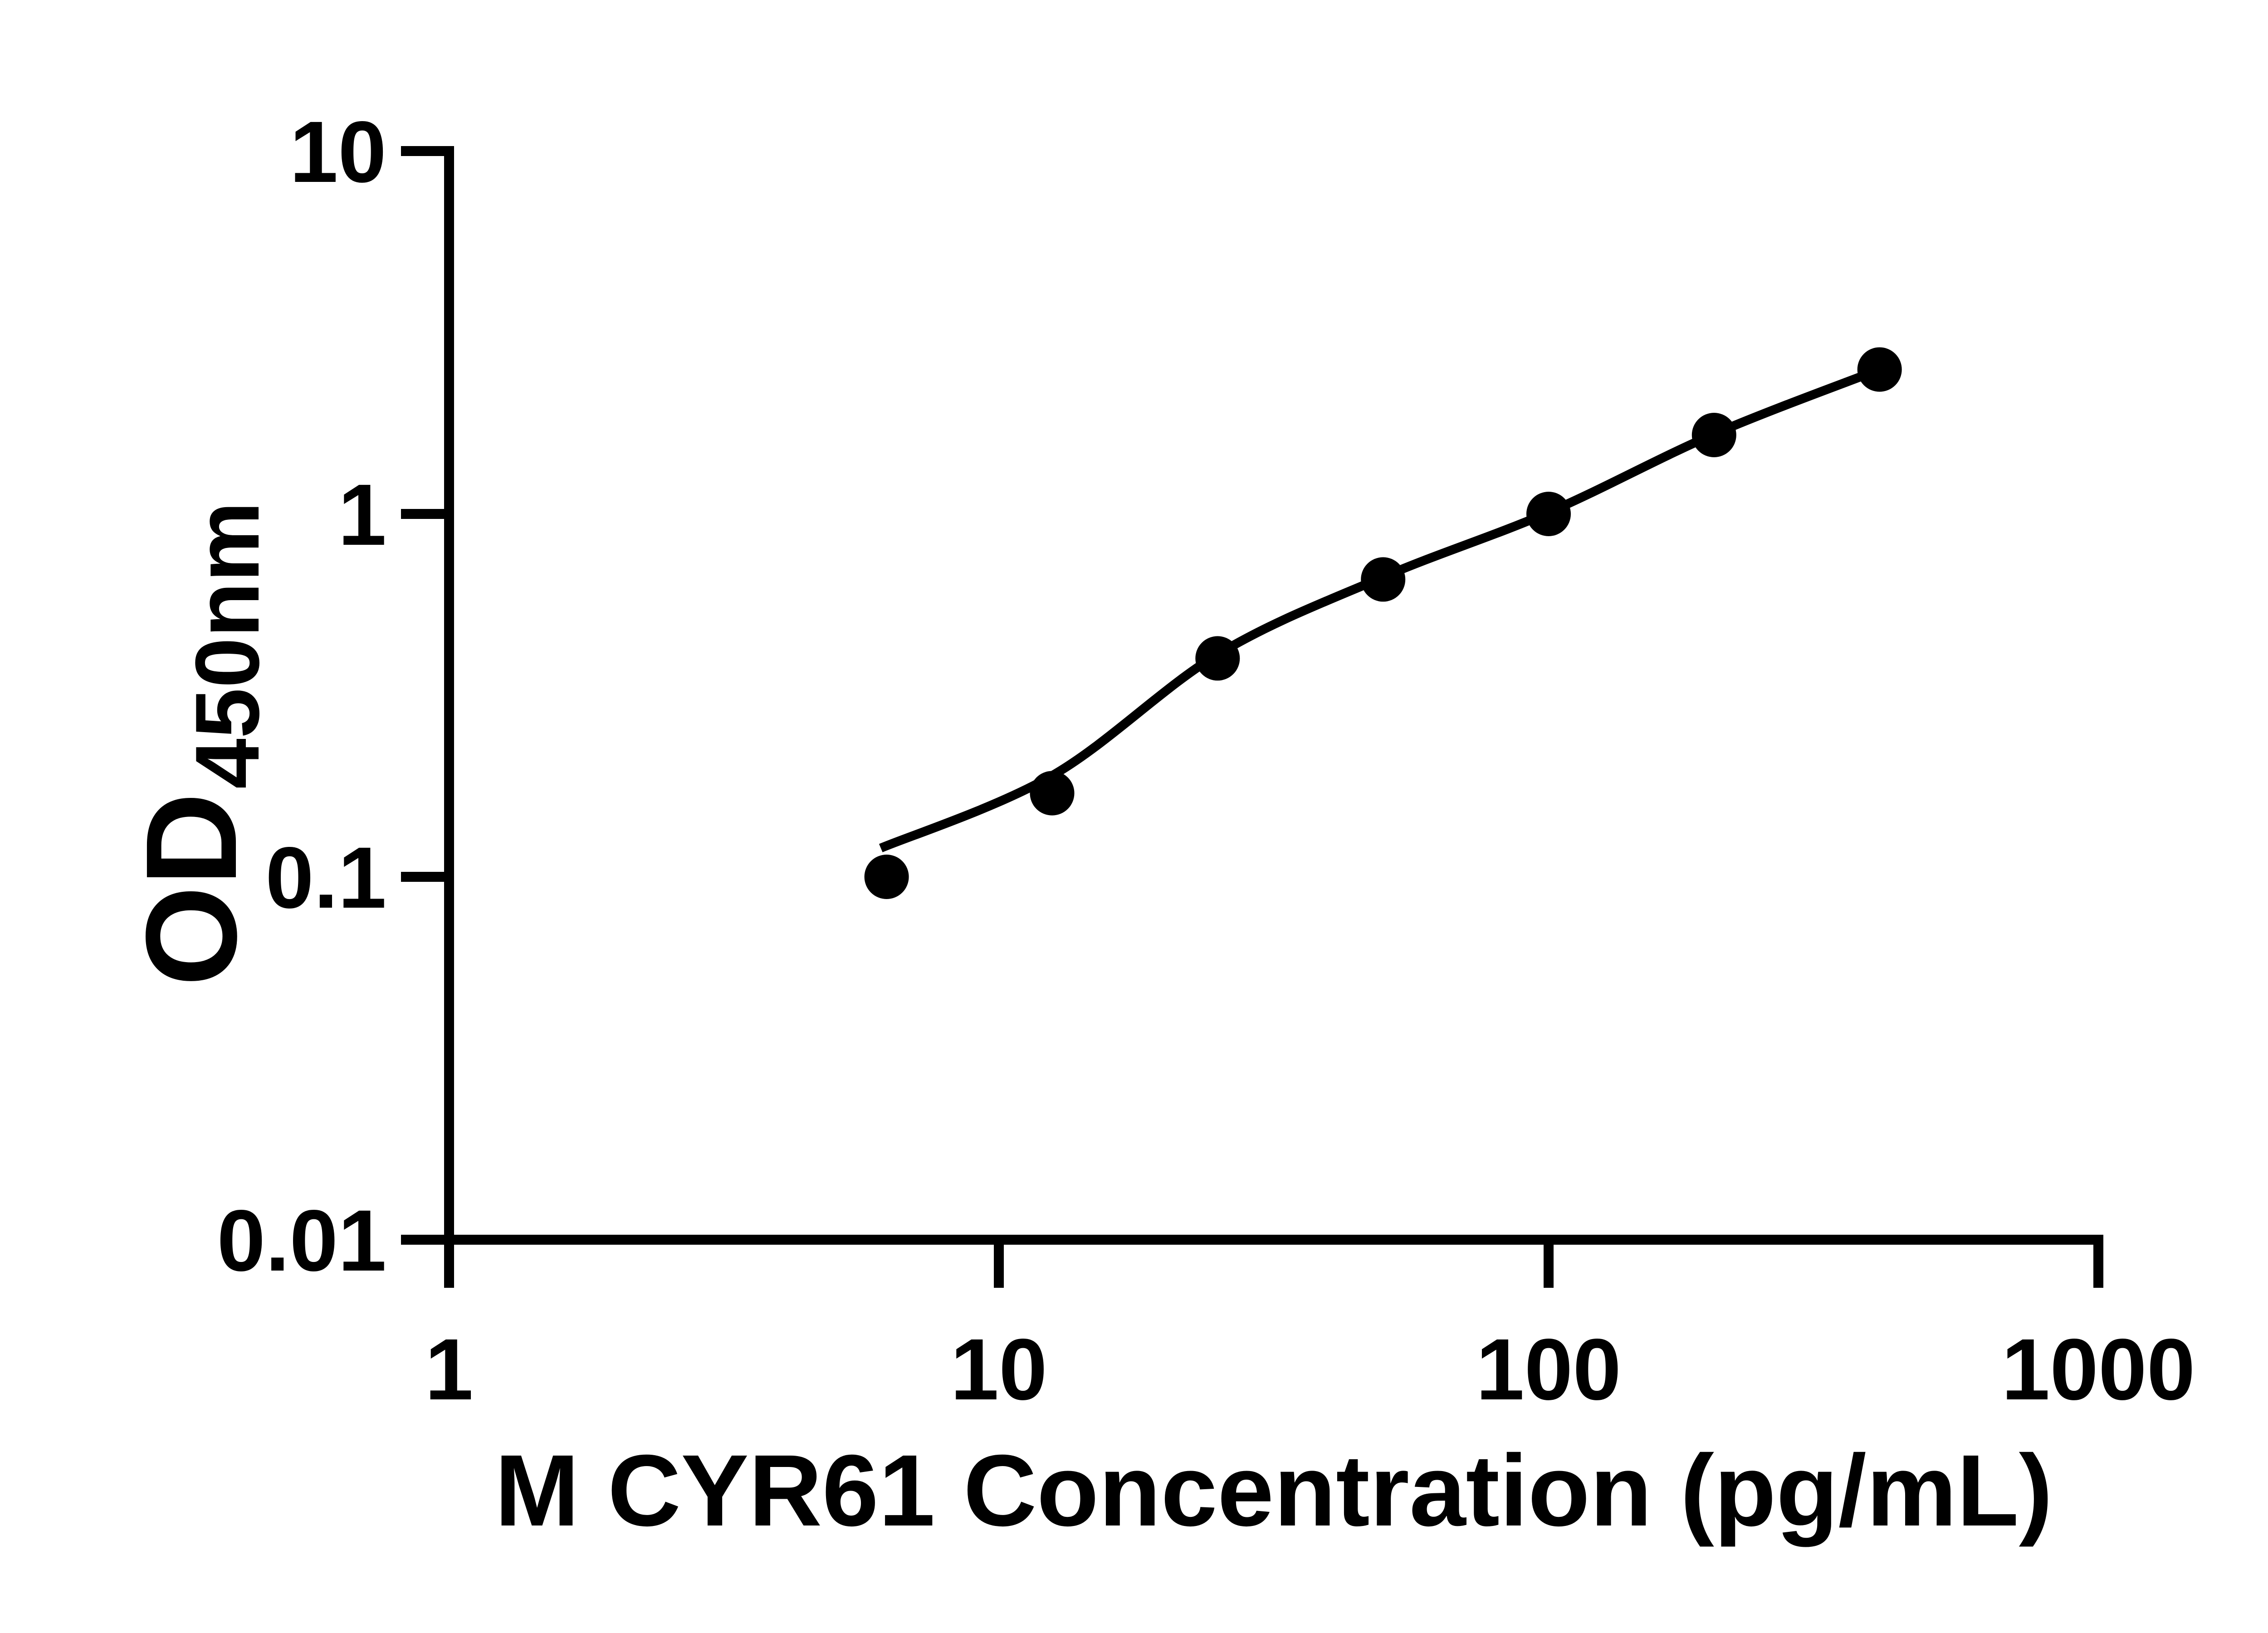 This screenshot has width=2268, height=1633. I want to click on y-tick-label: 10, so click(338, 151).